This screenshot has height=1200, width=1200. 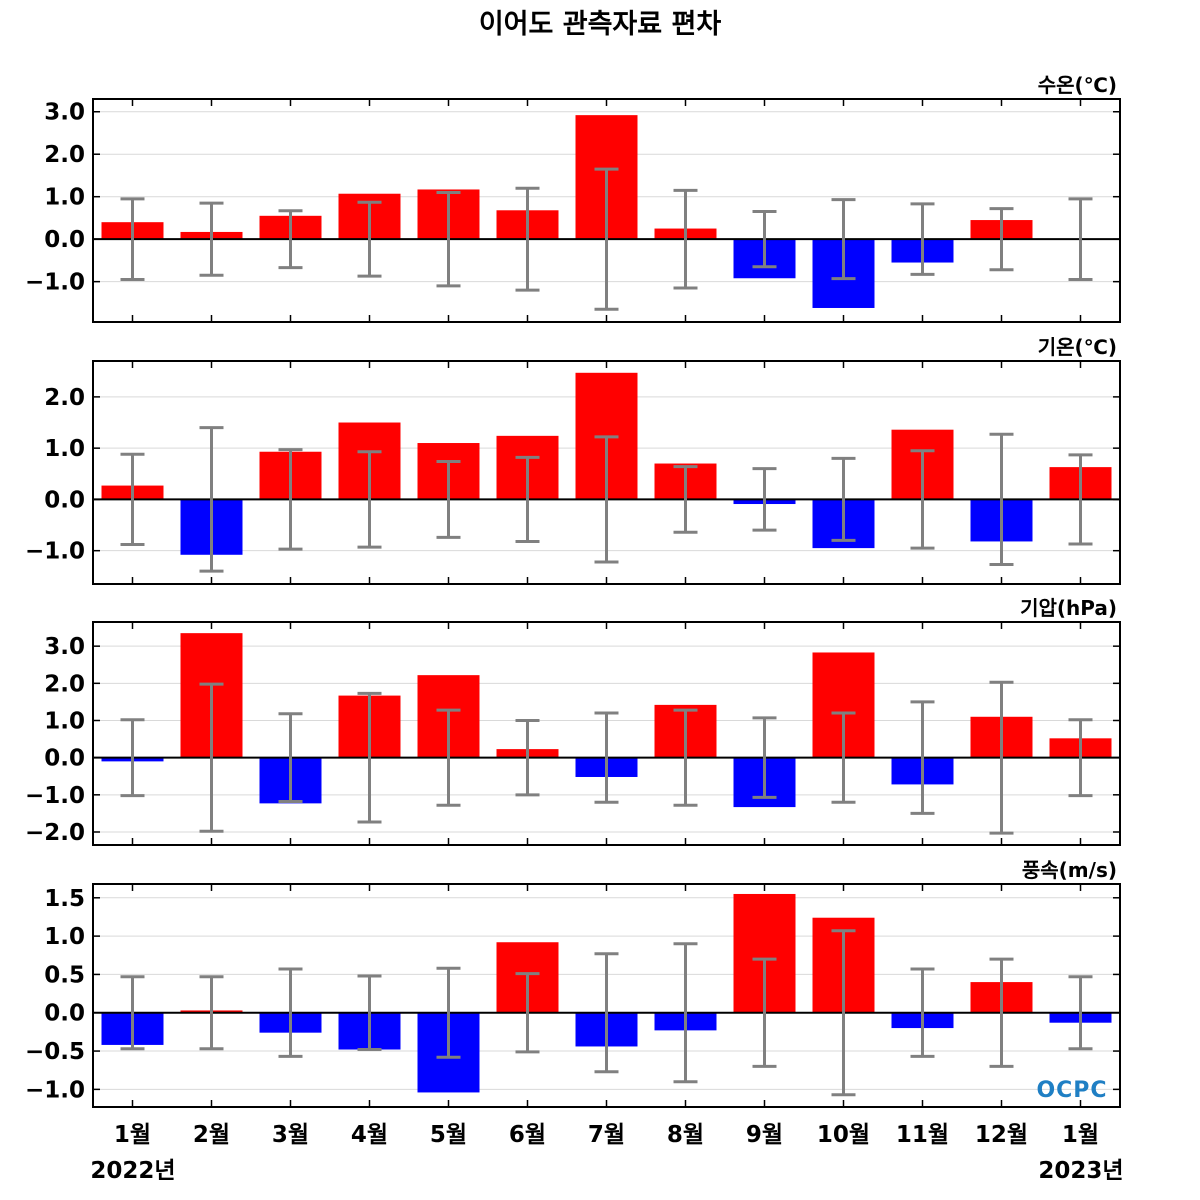 What do you see at coordinates (369, 1135) in the screenshot?
I see `x-tick-label: 4월` at bounding box center [369, 1135].